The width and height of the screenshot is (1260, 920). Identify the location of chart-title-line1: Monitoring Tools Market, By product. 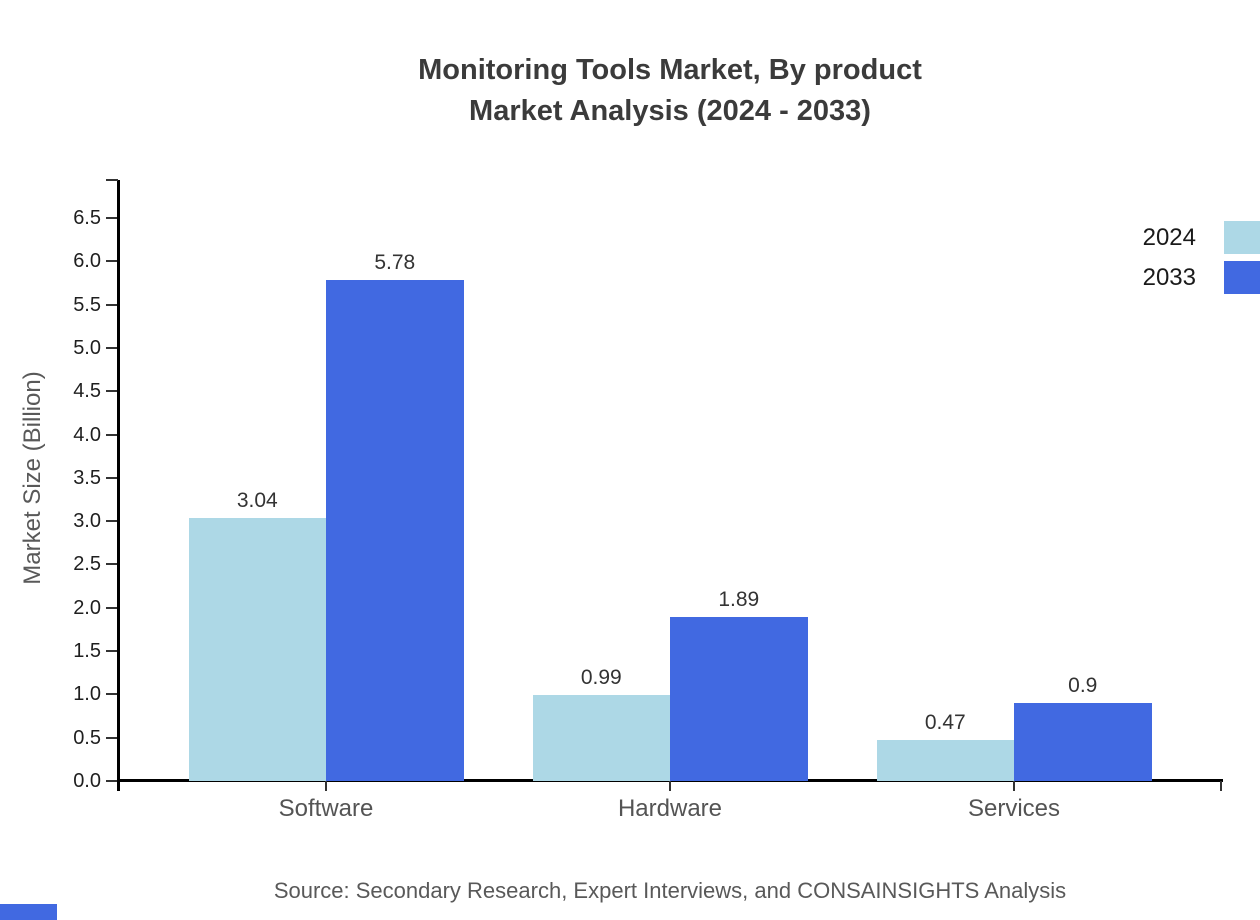
(670, 70).